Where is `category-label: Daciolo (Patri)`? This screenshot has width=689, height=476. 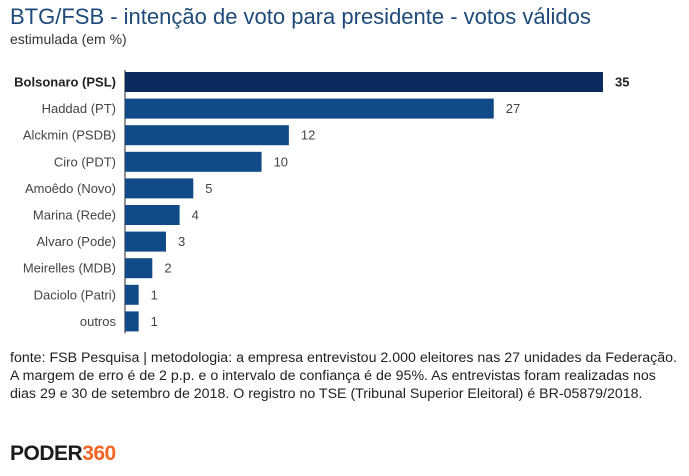
category-label: Daciolo (Patri) is located at coordinates (75, 294).